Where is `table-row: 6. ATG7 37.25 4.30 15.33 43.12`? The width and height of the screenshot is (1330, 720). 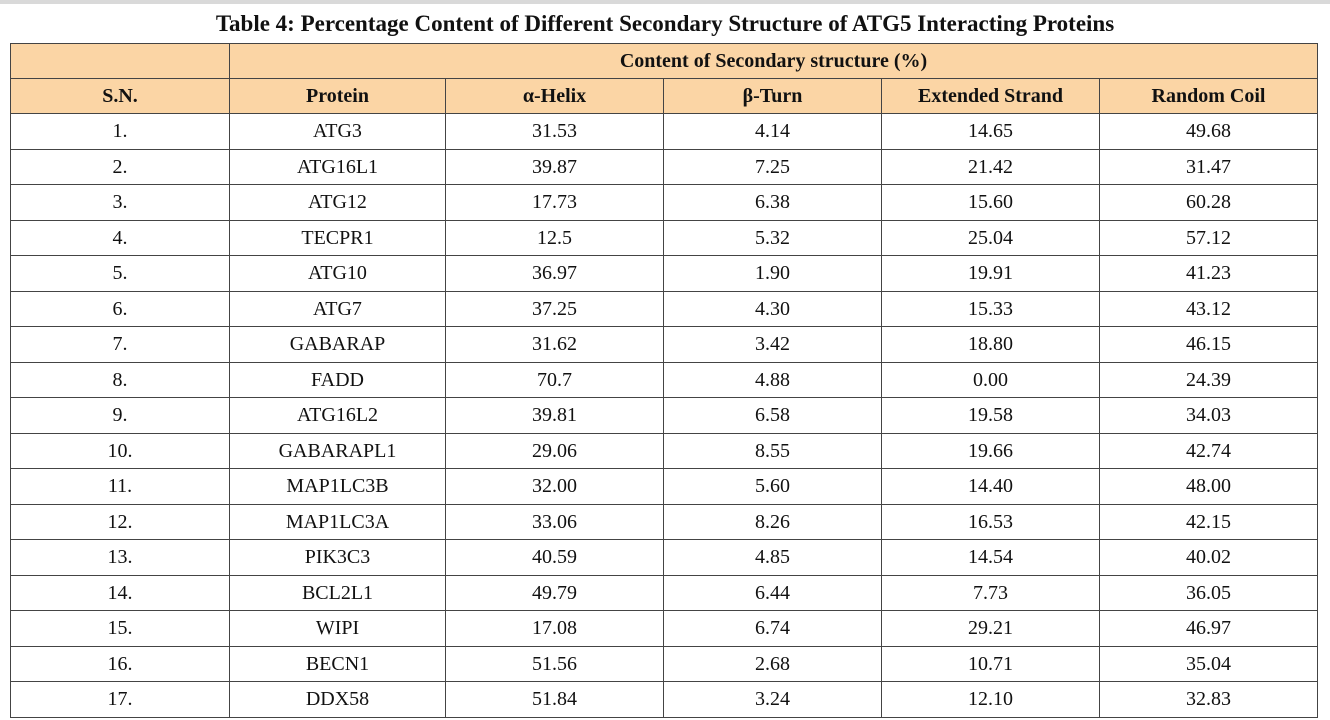 table-row: 6. ATG7 37.25 4.30 15.33 43.12 is located at coordinates (664, 308).